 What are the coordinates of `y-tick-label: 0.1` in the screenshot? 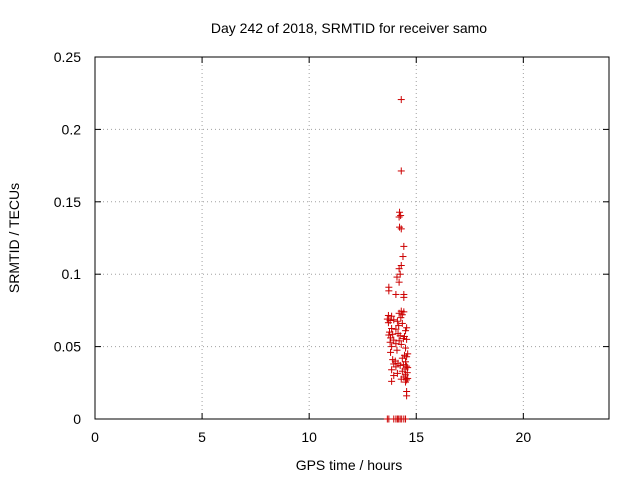 It's located at (72, 274).